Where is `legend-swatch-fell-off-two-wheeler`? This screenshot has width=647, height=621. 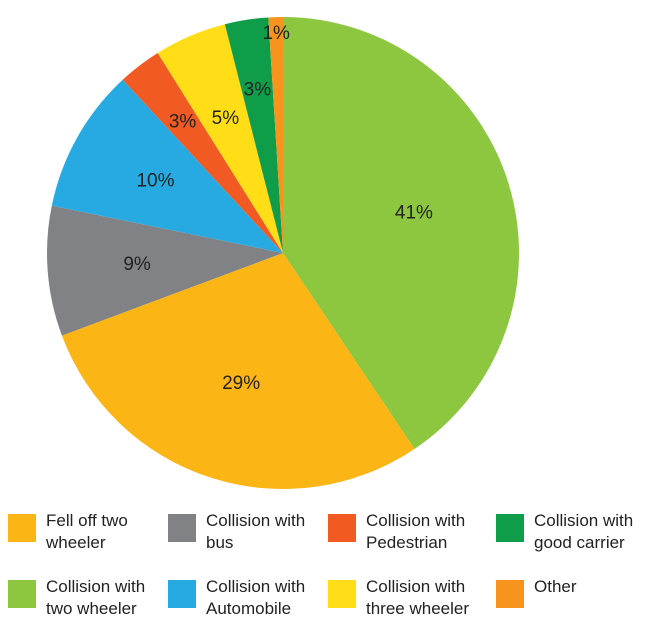 legend-swatch-fell-off-two-wheeler is located at coordinates (22, 528).